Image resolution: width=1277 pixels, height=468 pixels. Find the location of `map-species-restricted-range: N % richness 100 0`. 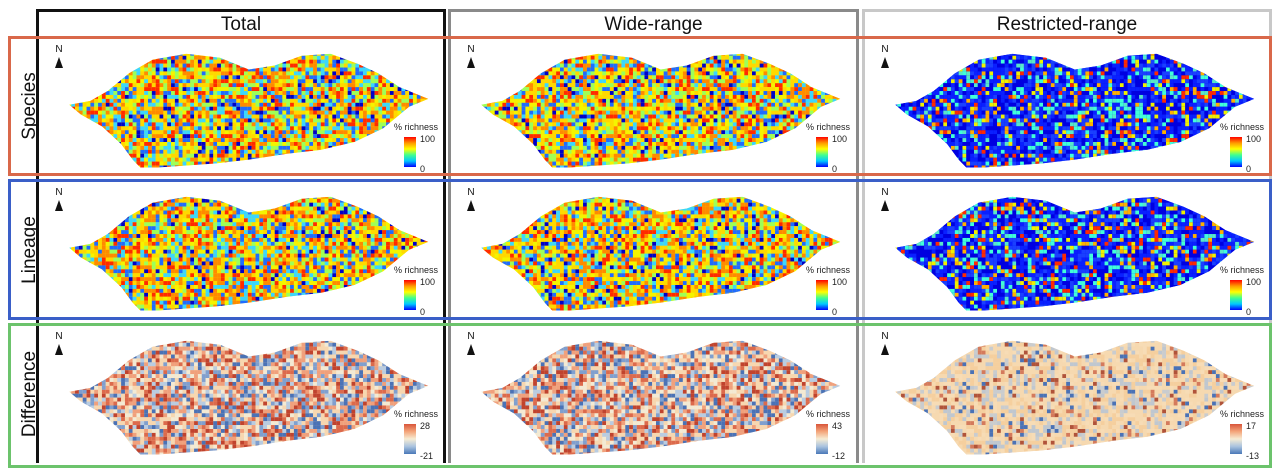

map-species-restricted-range: N % richness 100 0 is located at coordinates (1068, 108).